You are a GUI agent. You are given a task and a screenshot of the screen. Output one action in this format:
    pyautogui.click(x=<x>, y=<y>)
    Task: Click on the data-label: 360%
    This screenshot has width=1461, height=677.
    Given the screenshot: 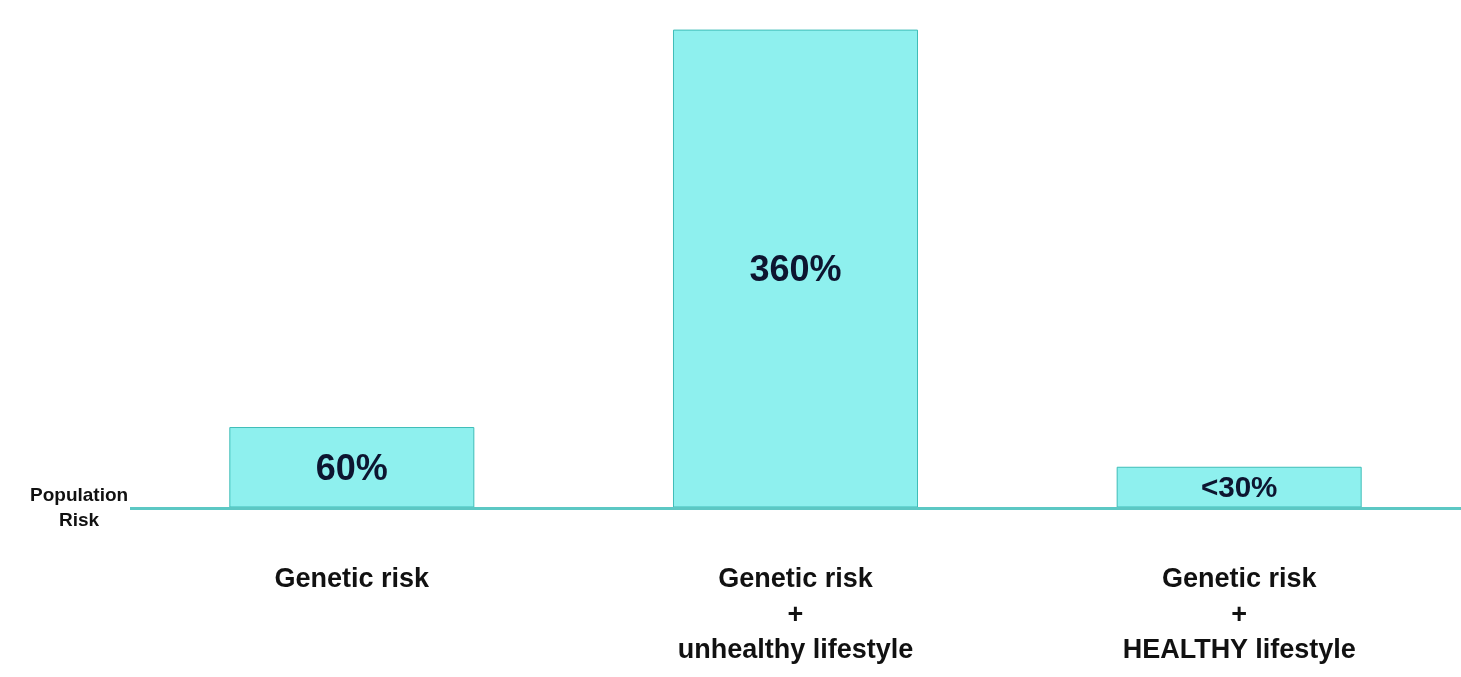 What is the action you would take?
    pyautogui.click(x=795, y=269)
    